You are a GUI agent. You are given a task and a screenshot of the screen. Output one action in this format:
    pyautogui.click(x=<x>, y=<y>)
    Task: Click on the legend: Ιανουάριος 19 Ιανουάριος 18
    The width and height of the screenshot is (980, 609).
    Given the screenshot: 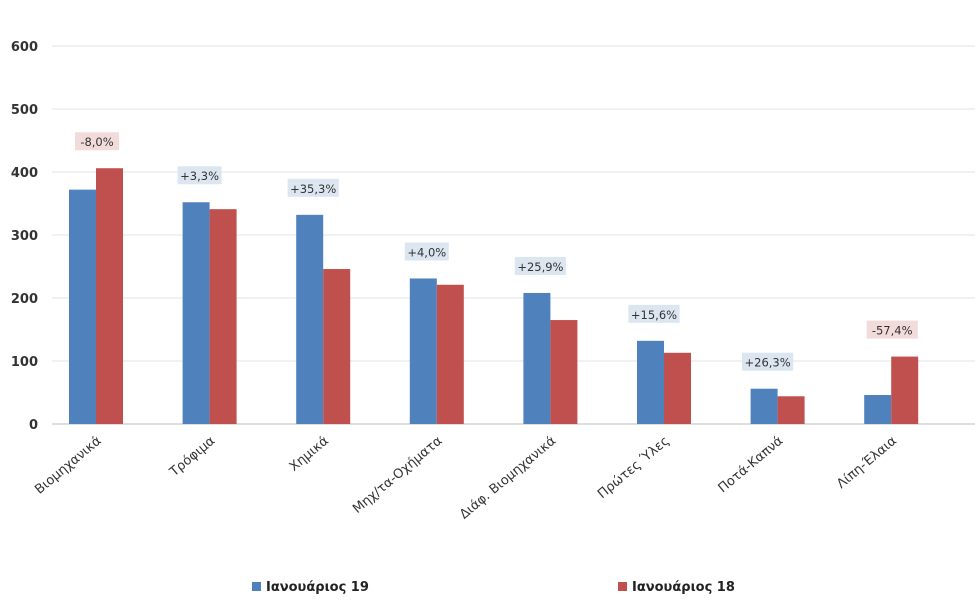 What is the action you would take?
    pyautogui.click(x=493, y=587)
    